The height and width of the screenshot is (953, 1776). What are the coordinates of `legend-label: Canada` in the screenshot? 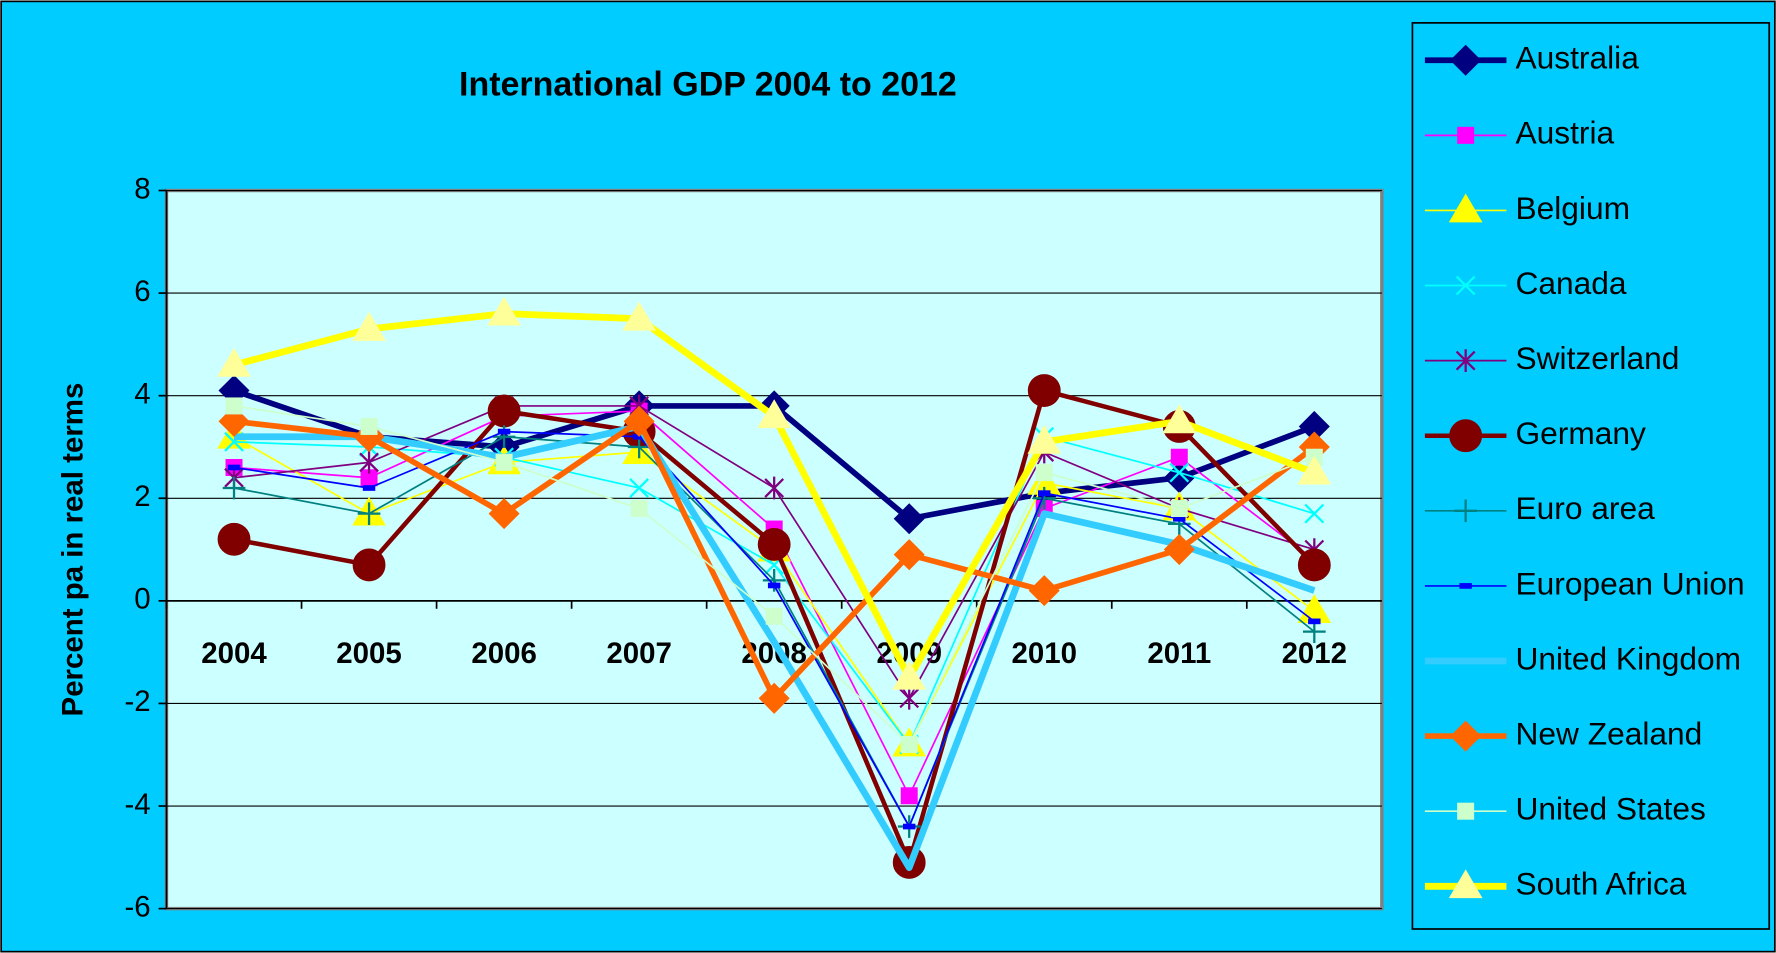 It's located at (1570, 283).